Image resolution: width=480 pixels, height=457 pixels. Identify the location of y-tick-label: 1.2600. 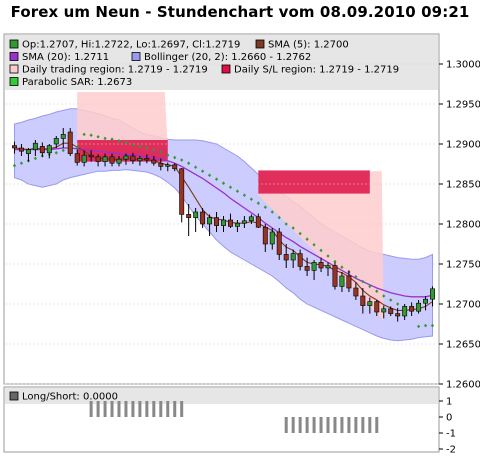
(463, 385).